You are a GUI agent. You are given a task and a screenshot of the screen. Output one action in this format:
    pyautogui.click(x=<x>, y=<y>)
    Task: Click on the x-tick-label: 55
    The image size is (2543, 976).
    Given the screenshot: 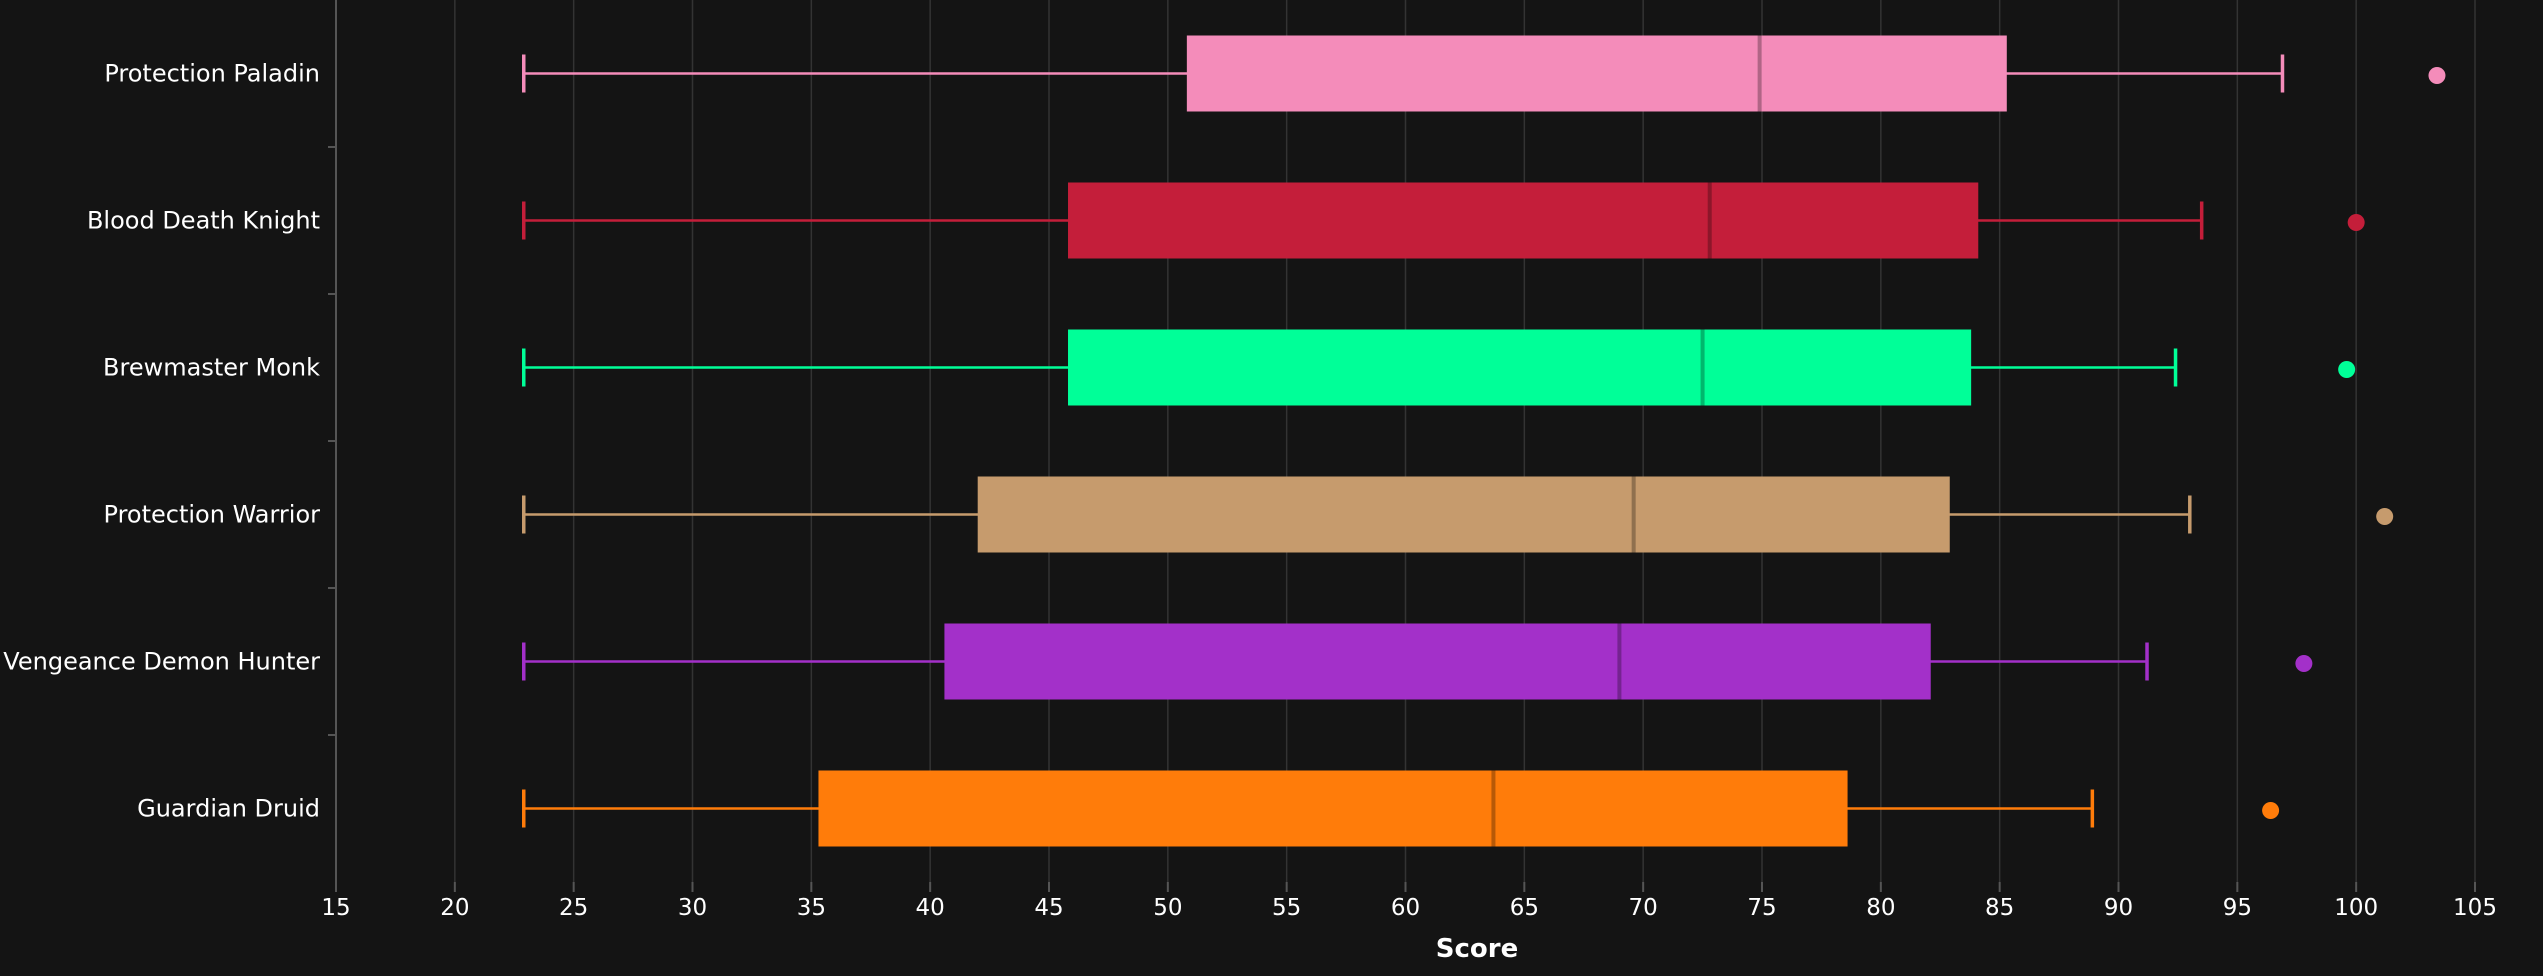 What is the action you would take?
    pyautogui.click(x=1286, y=908)
    